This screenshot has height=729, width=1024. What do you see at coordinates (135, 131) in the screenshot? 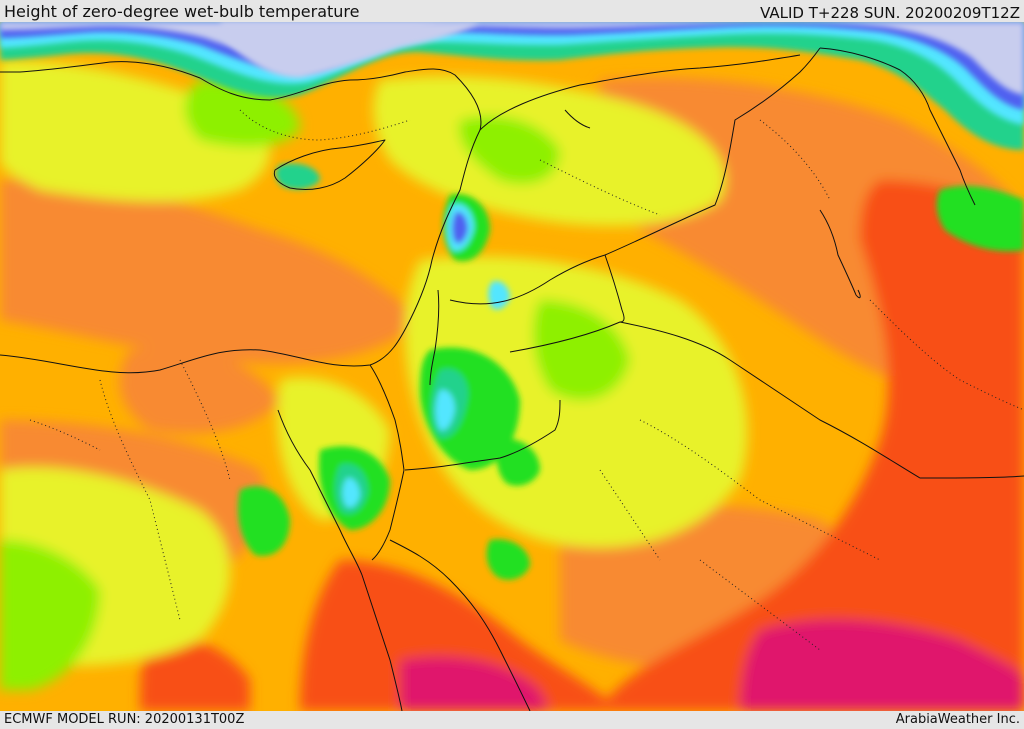
I see `zone-yellow-anatolia` at bounding box center [135, 131].